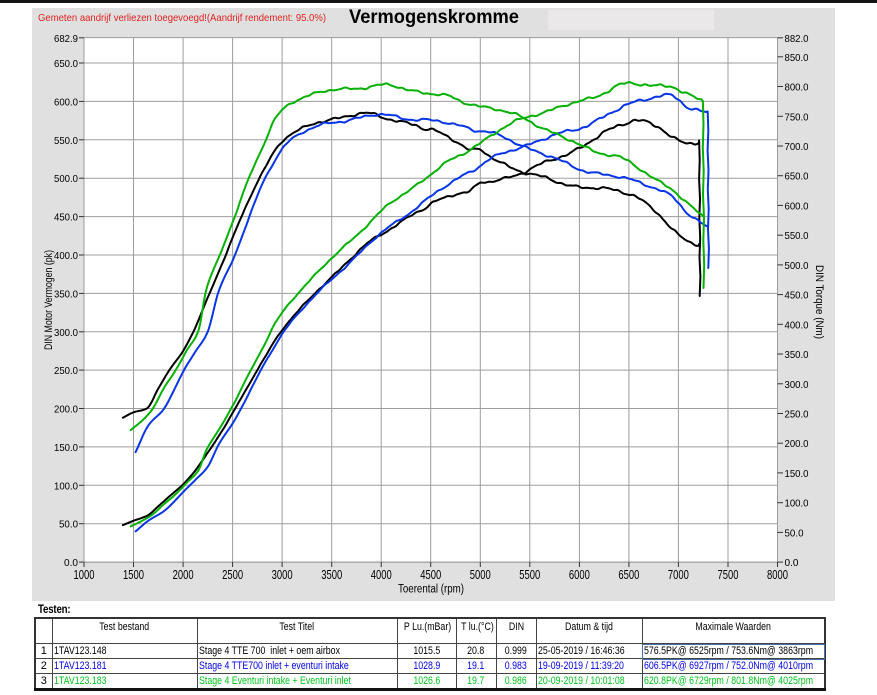 This screenshot has width=877, height=695. I want to click on svg-text: Toerental (rpm), so click(431, 590).